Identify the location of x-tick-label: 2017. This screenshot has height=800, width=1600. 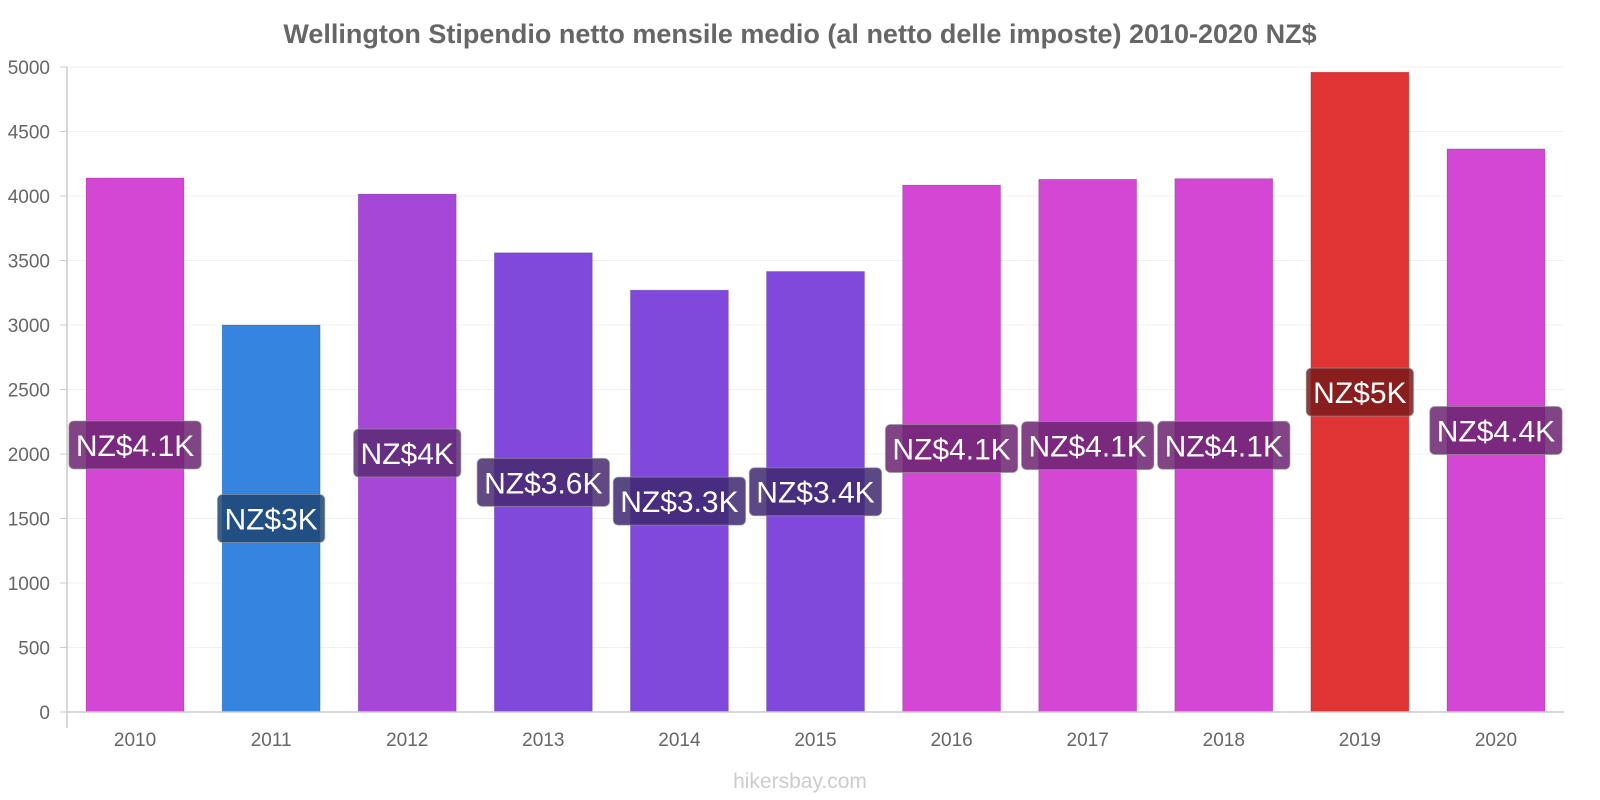
(1088, 740).